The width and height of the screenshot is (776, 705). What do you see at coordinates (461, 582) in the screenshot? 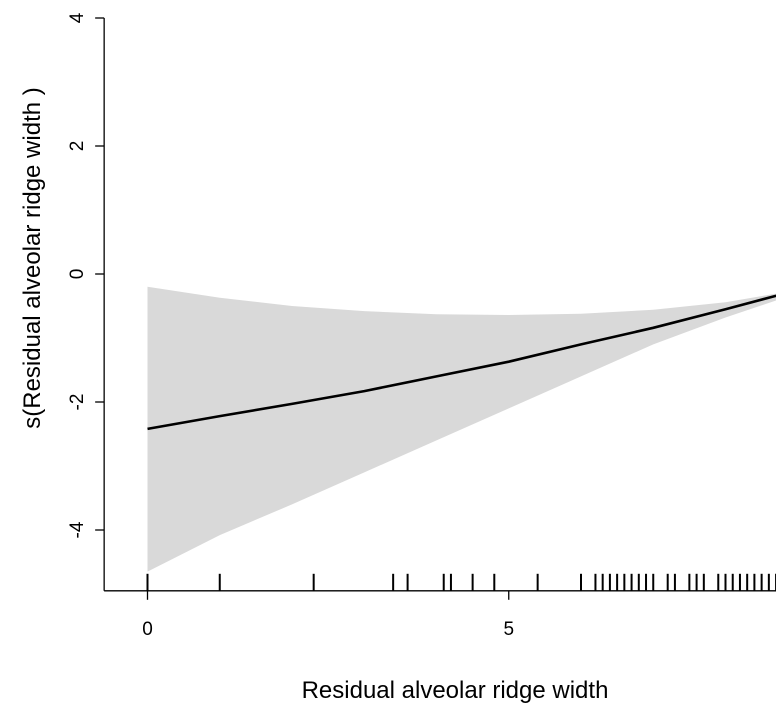
I see `rug-layer` at bounding box center [461, 582].